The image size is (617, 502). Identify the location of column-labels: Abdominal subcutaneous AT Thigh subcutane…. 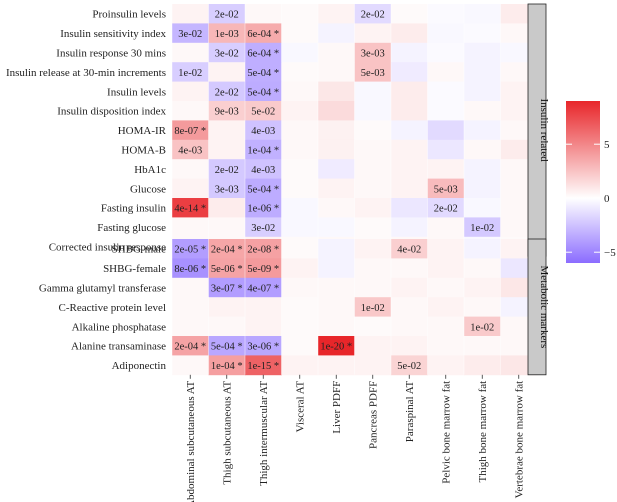
(355, 438).